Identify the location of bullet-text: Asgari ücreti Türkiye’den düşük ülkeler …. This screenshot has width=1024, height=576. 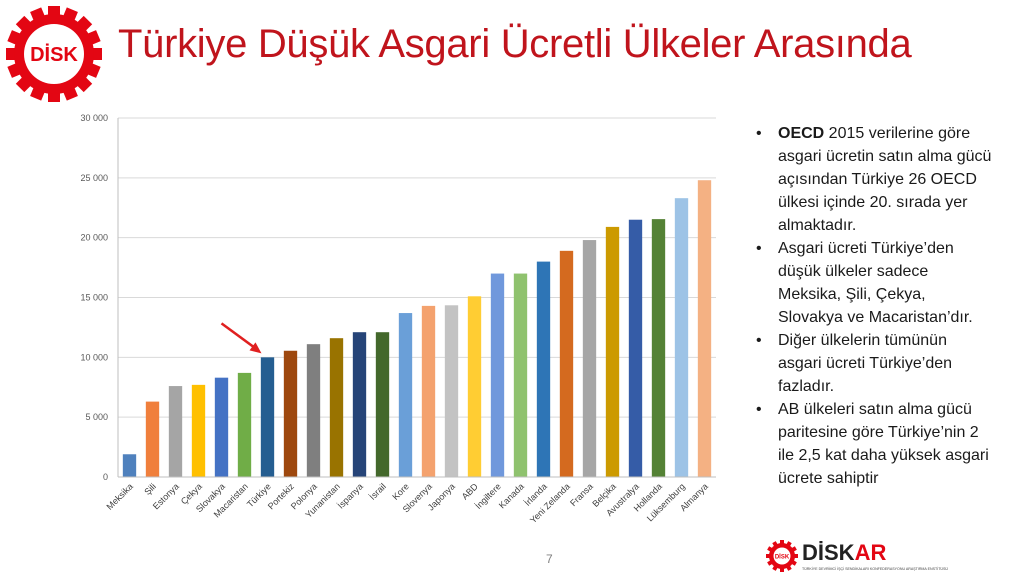
(875, 283).